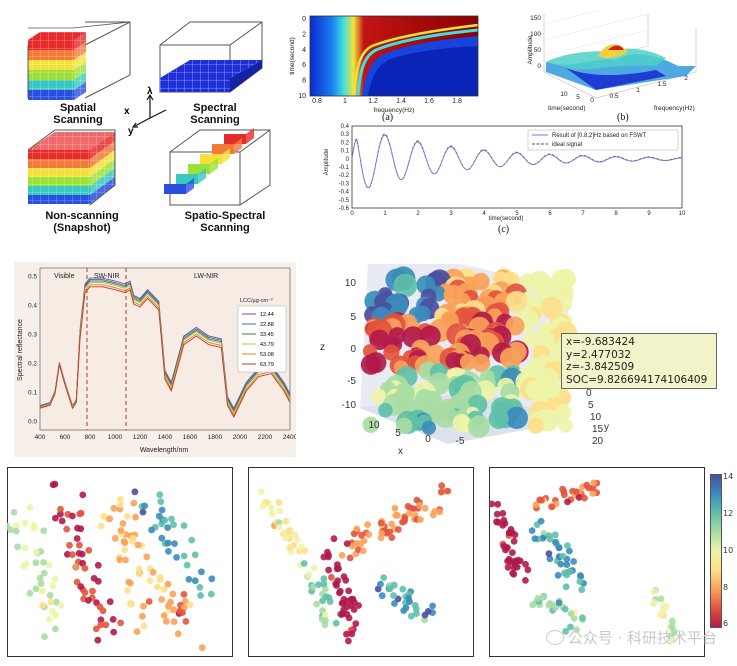  Describe the element at coordinates (32, 277) in the screenshot. I see `spectral-ytick: 0.5` at that location.